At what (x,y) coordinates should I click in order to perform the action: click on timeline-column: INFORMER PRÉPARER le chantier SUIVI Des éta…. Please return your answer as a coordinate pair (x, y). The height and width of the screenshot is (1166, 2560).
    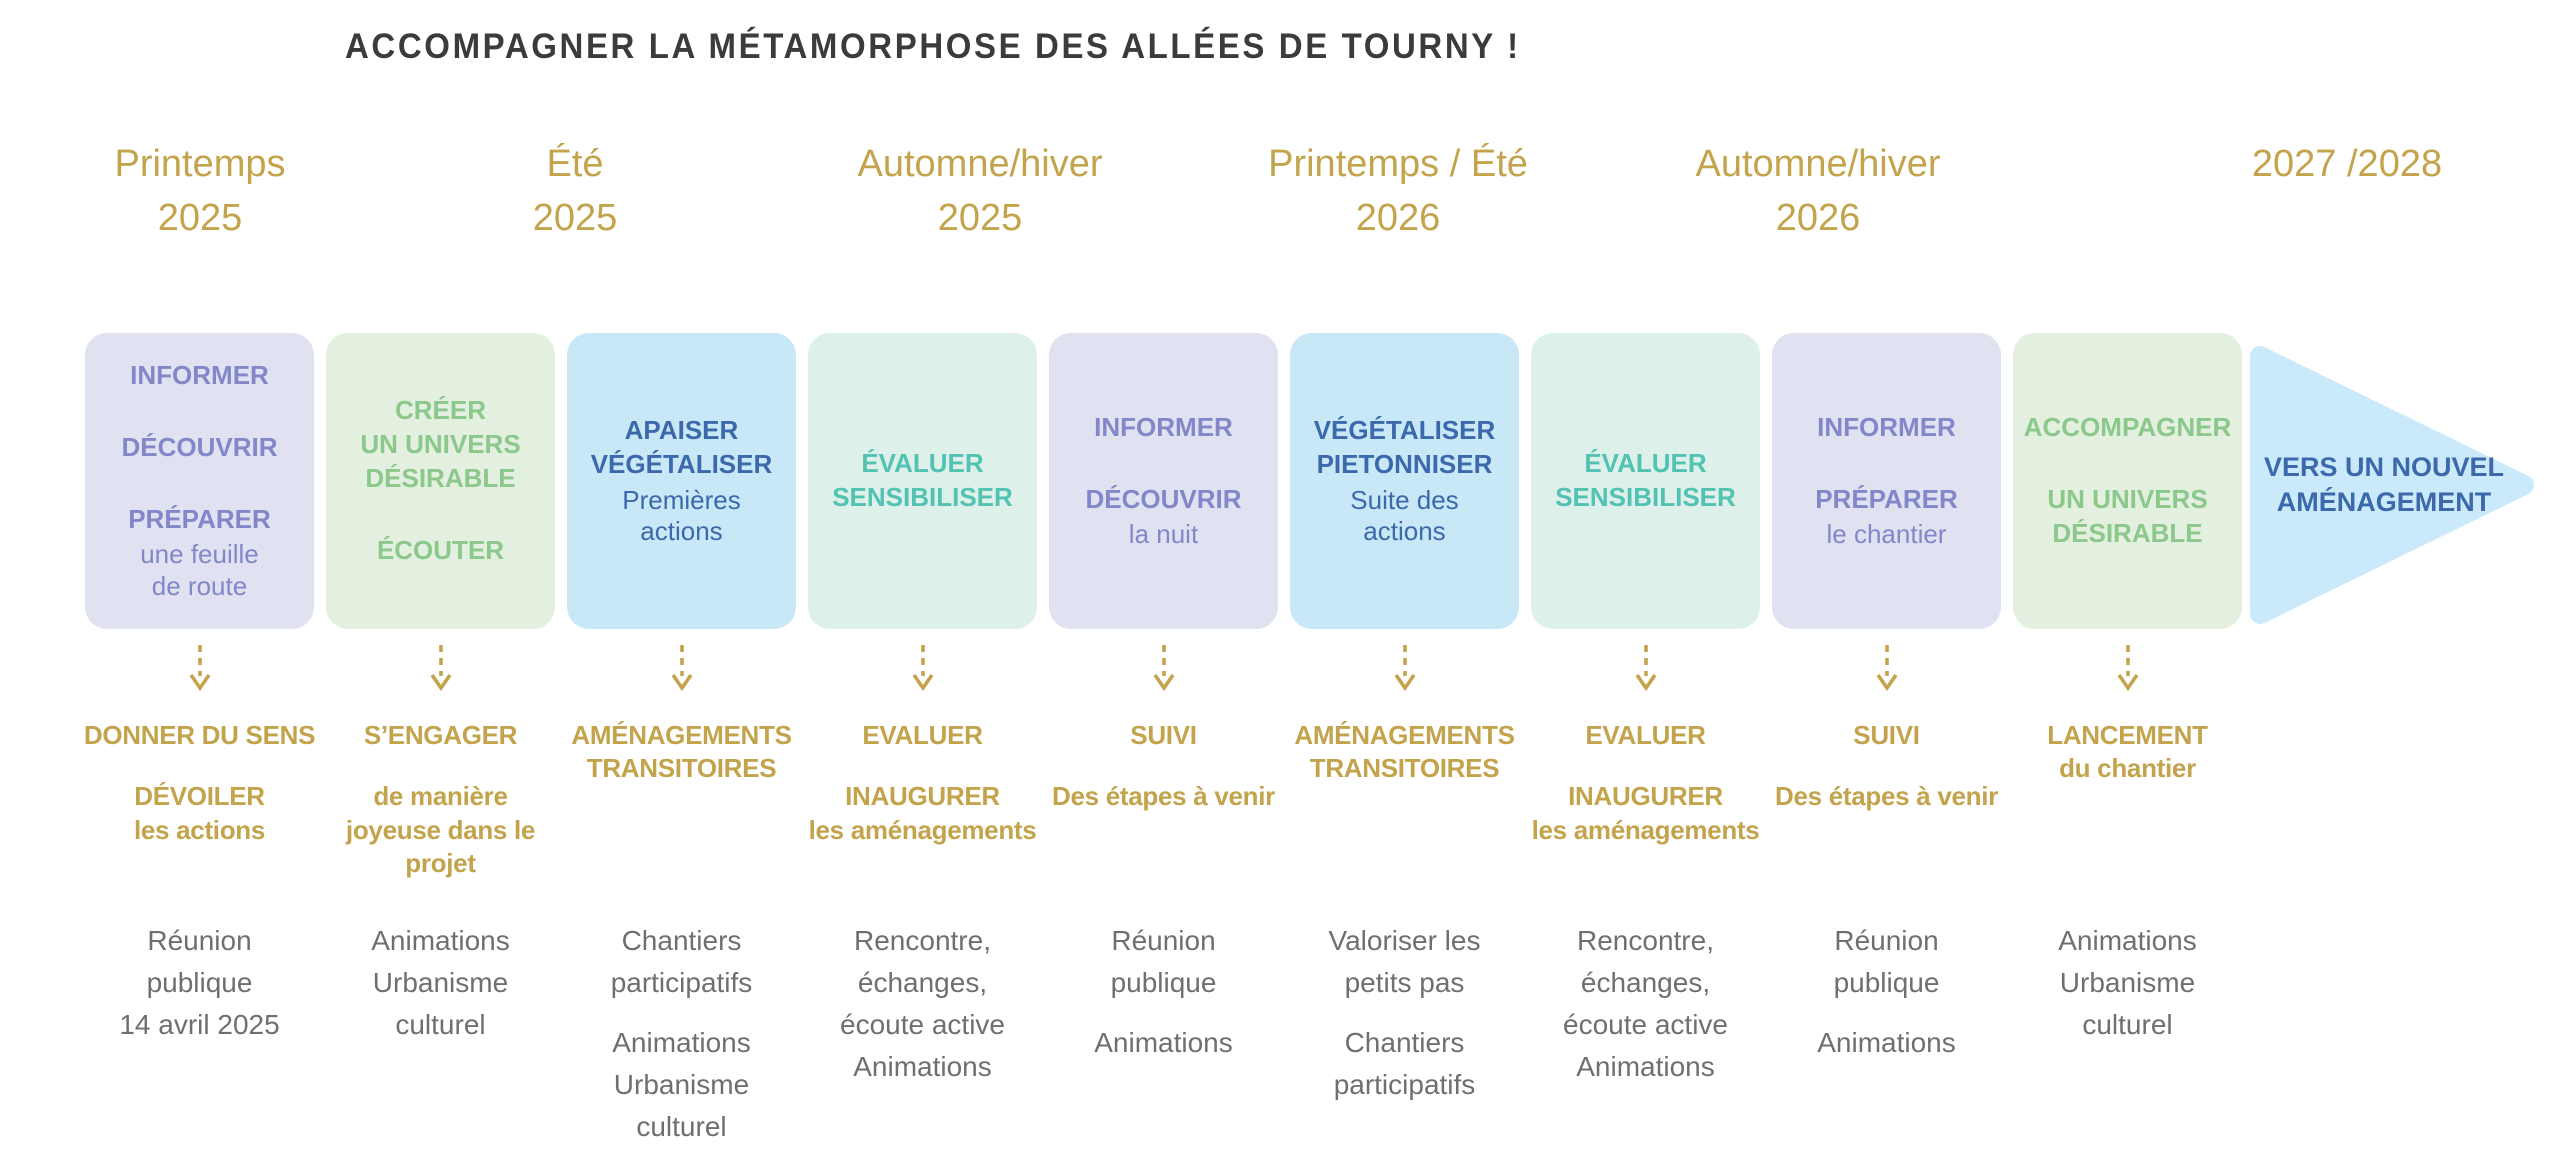
    Looking at the image, I should click on (1886, 726).